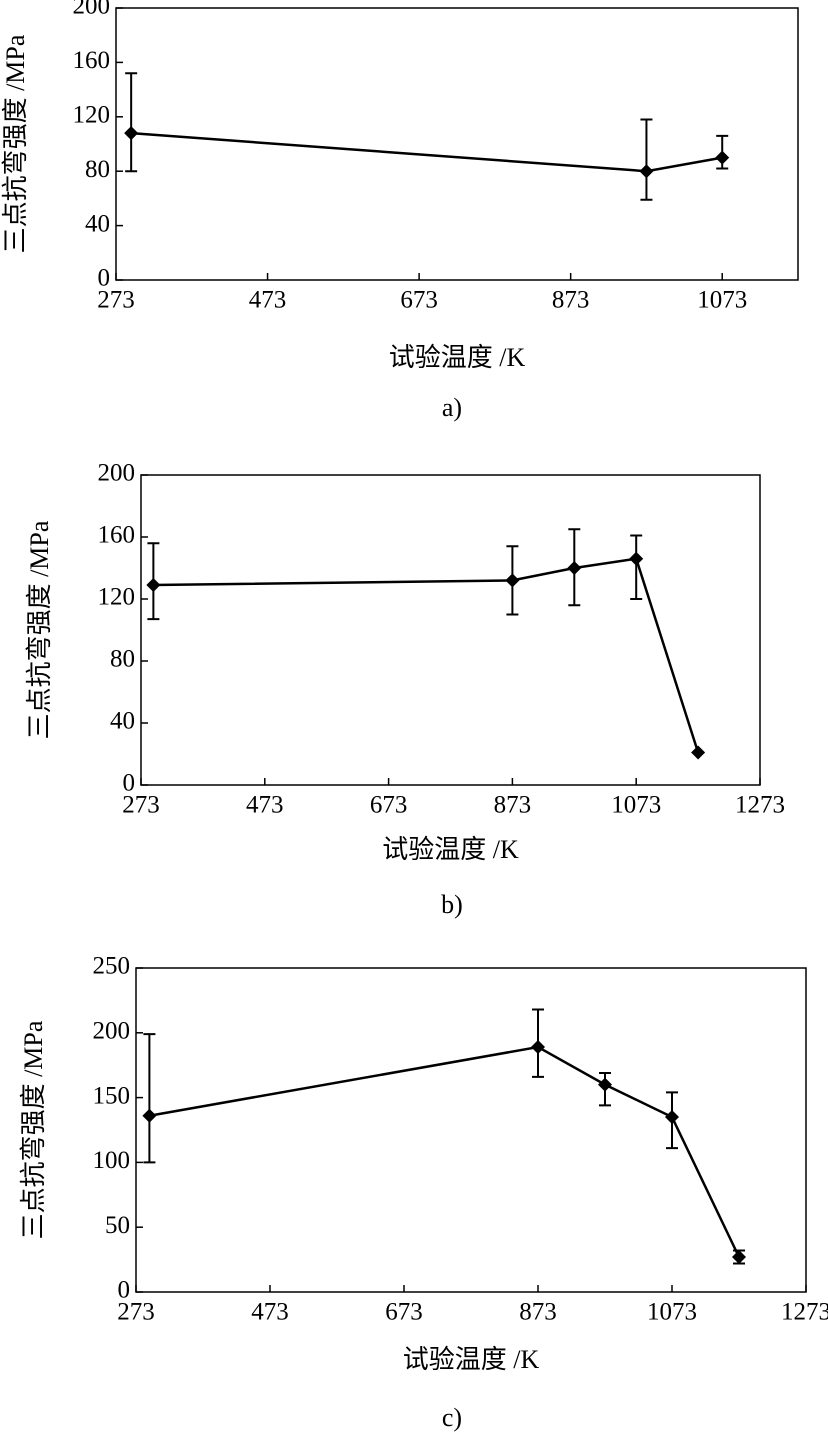 Image resolution: width=828 pixels, height=1436 pixels. What do you see at coordinates (112, 1160) in the screenshot?
I see `y-tick-label: 100` at bounding box center [112, 1160].